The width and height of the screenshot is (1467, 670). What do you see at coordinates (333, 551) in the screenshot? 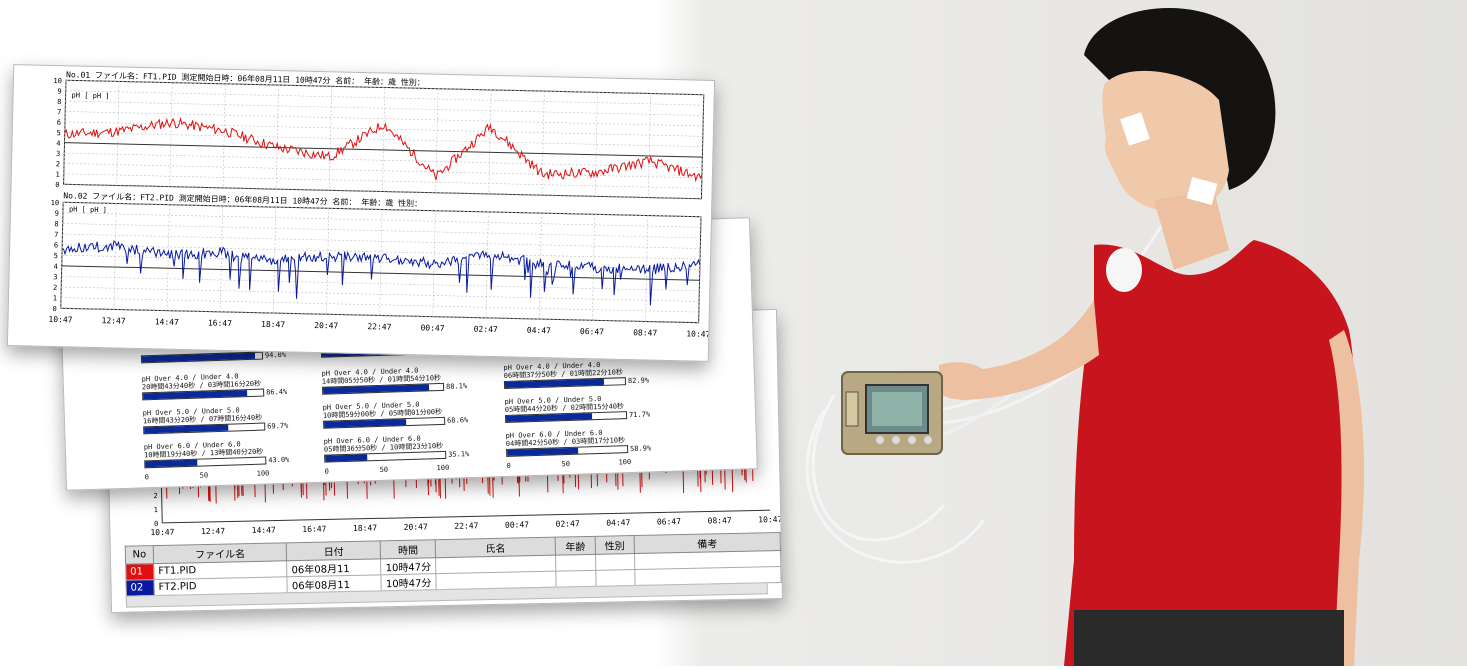
I see `column-header: 日付` at bounding box center [333, 551].